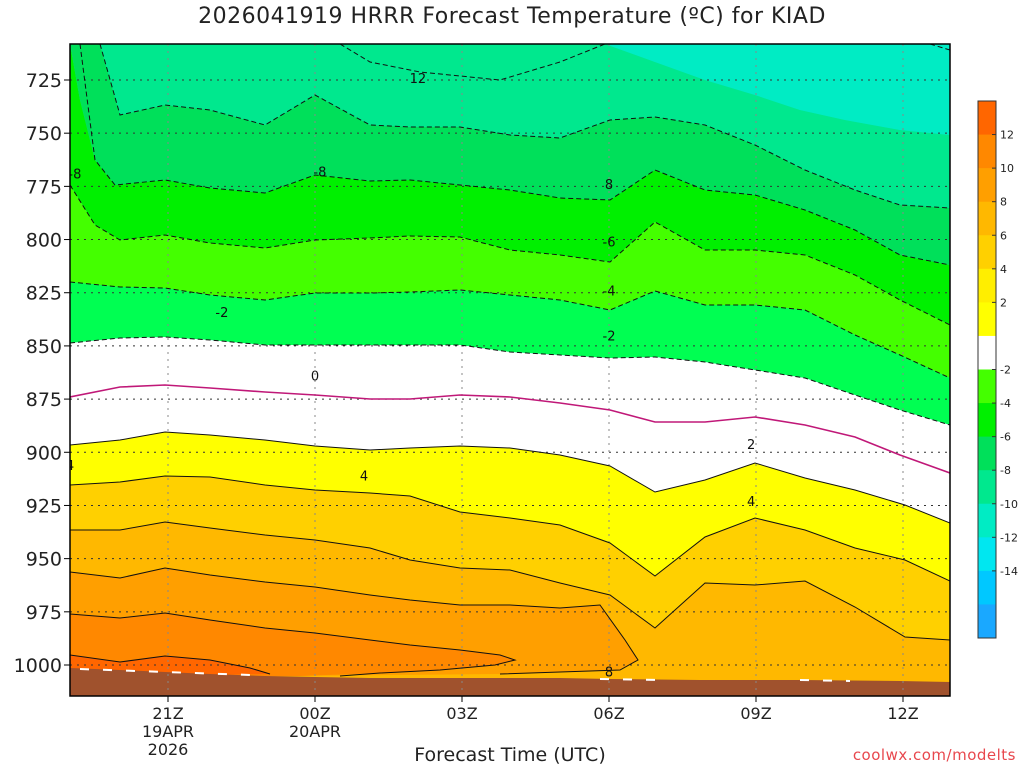 This screenshot has height=768, width=1024. Describe the element at coordinates (44, 347) in the screenshot. I see `y-tick-label: 850` at that location.